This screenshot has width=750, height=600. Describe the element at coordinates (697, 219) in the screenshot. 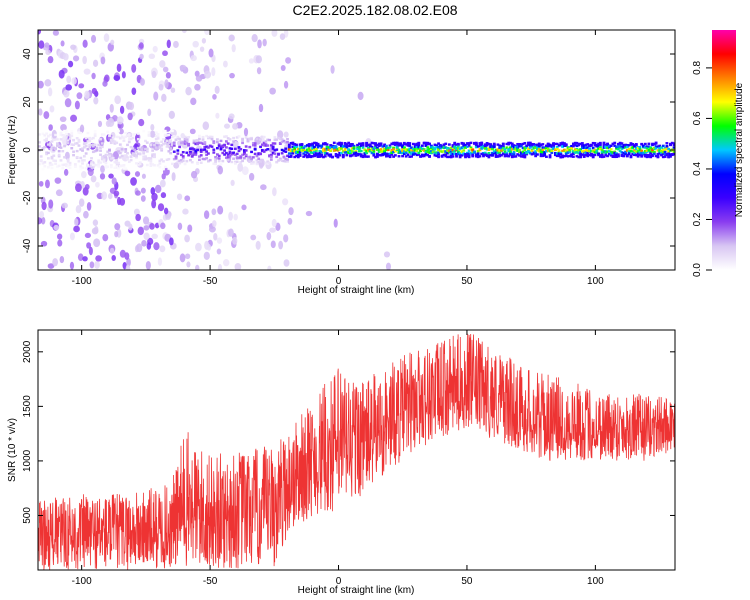

I see `colorbar-tick-label: 0.2` at that location.